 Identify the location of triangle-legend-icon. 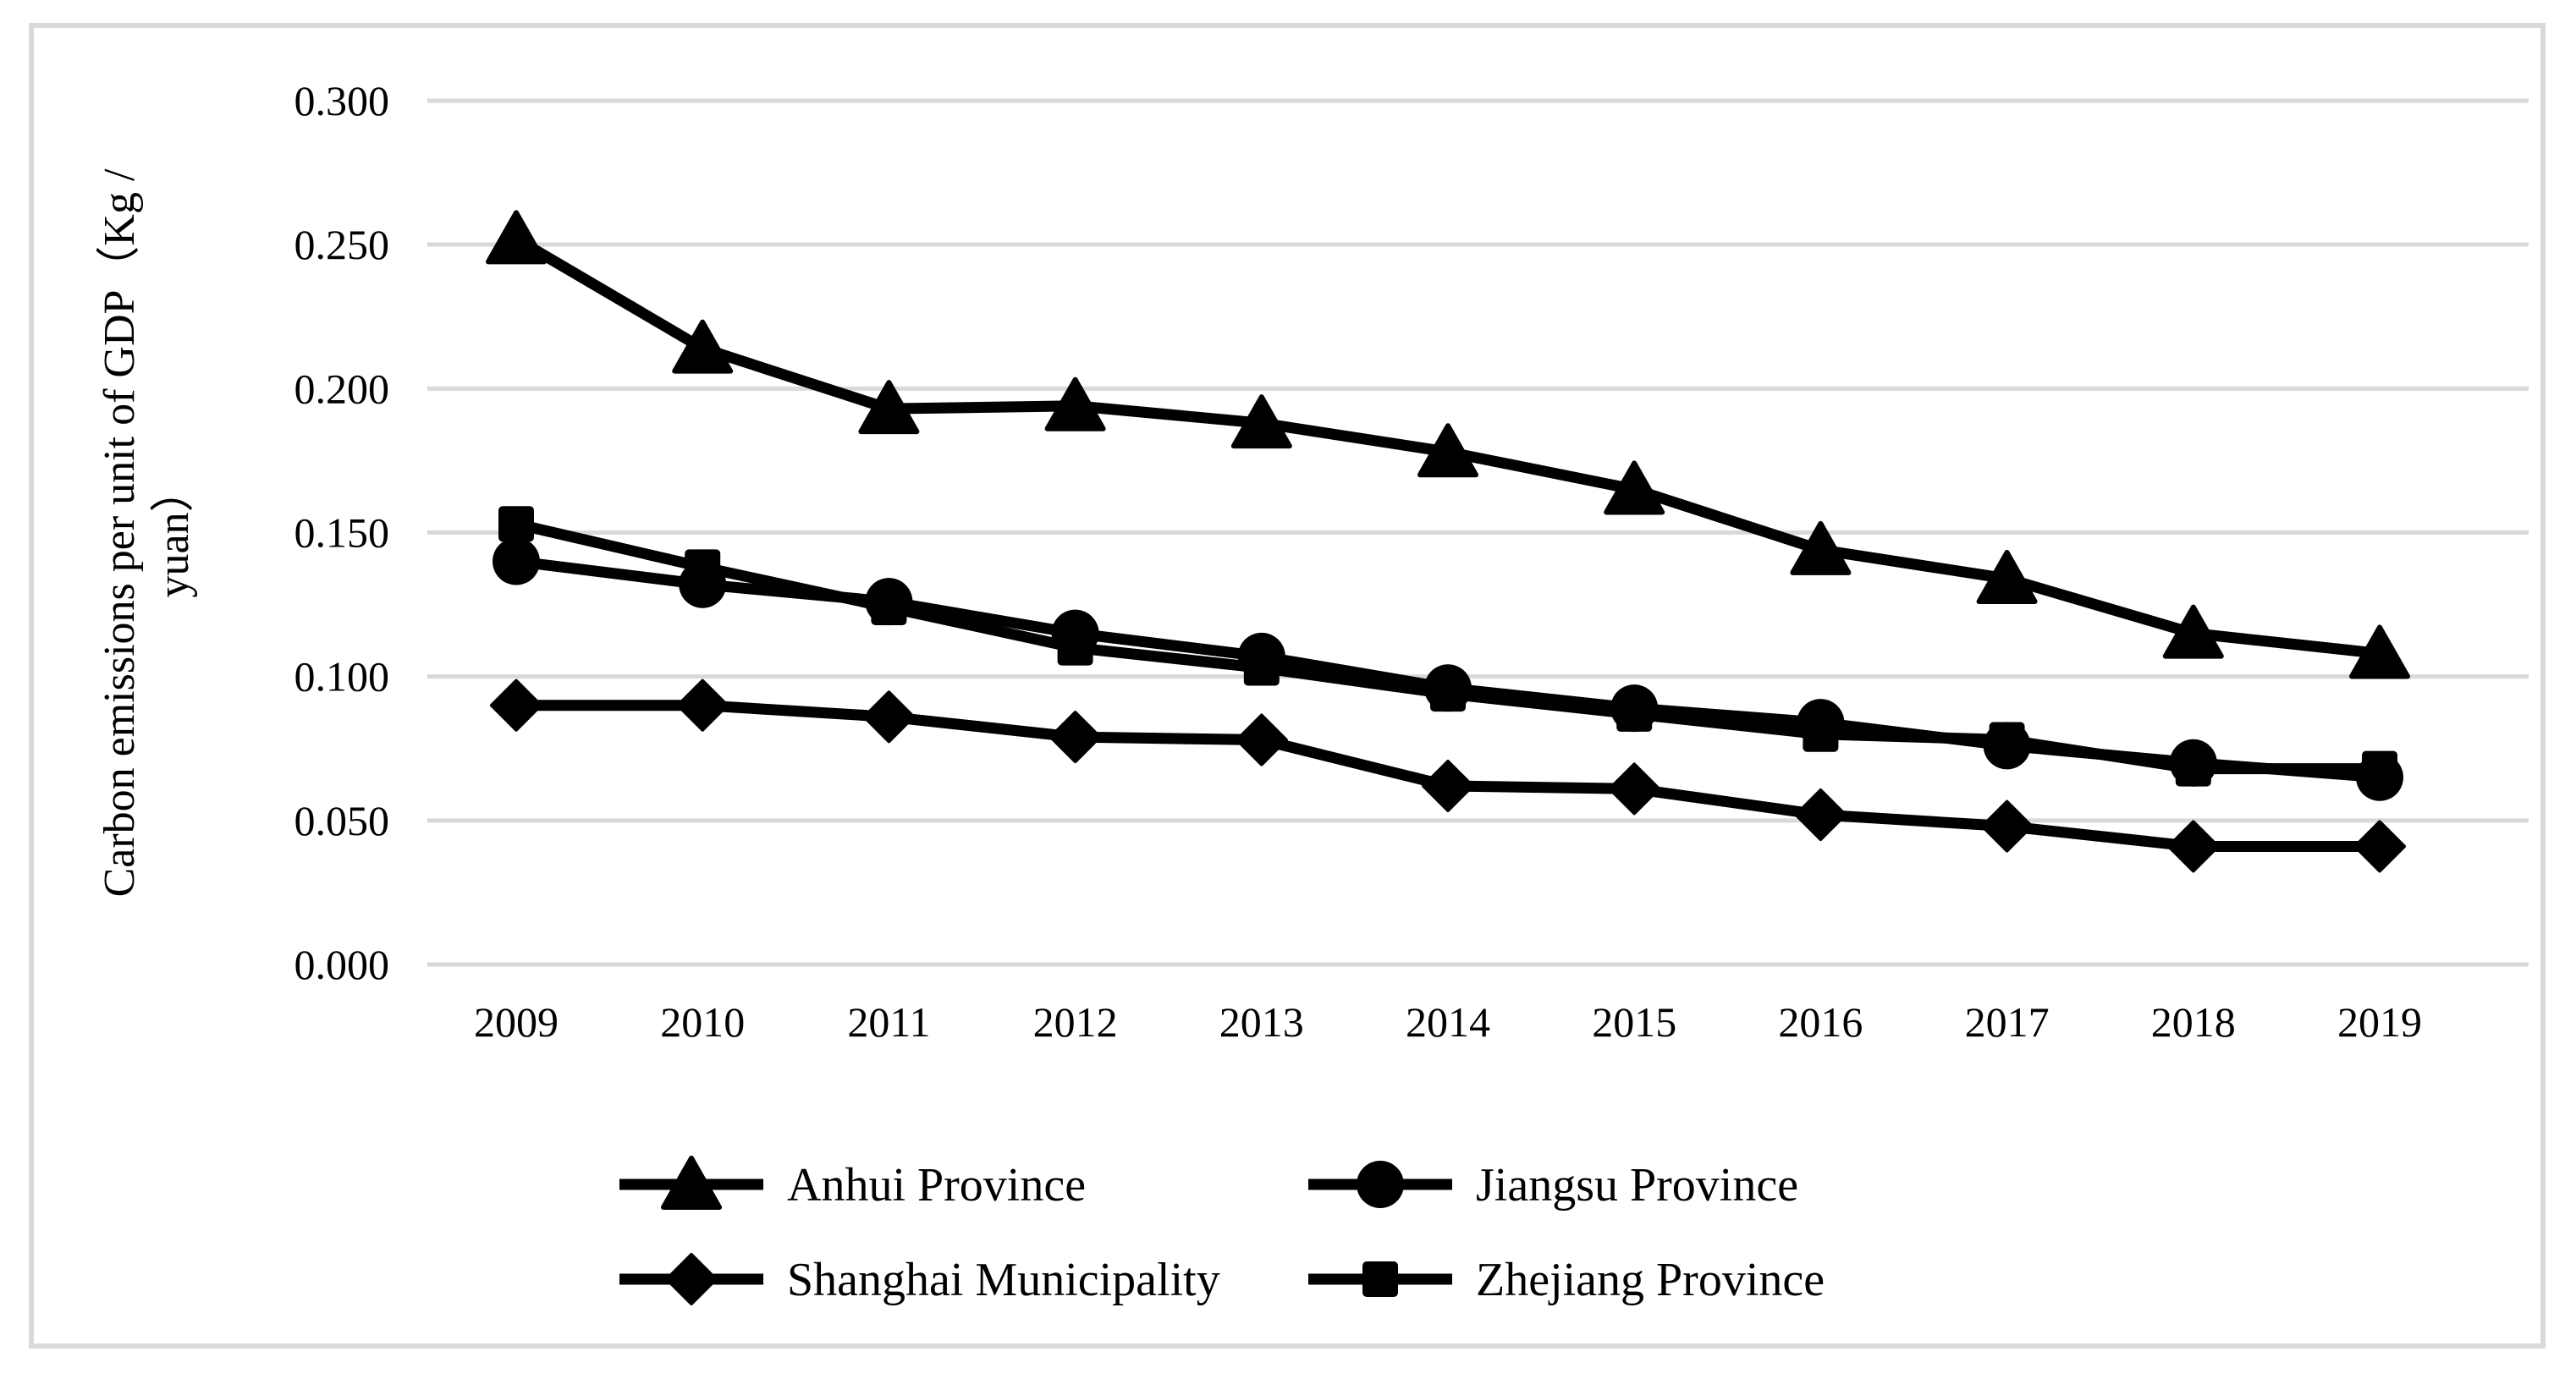
(691, 1183).